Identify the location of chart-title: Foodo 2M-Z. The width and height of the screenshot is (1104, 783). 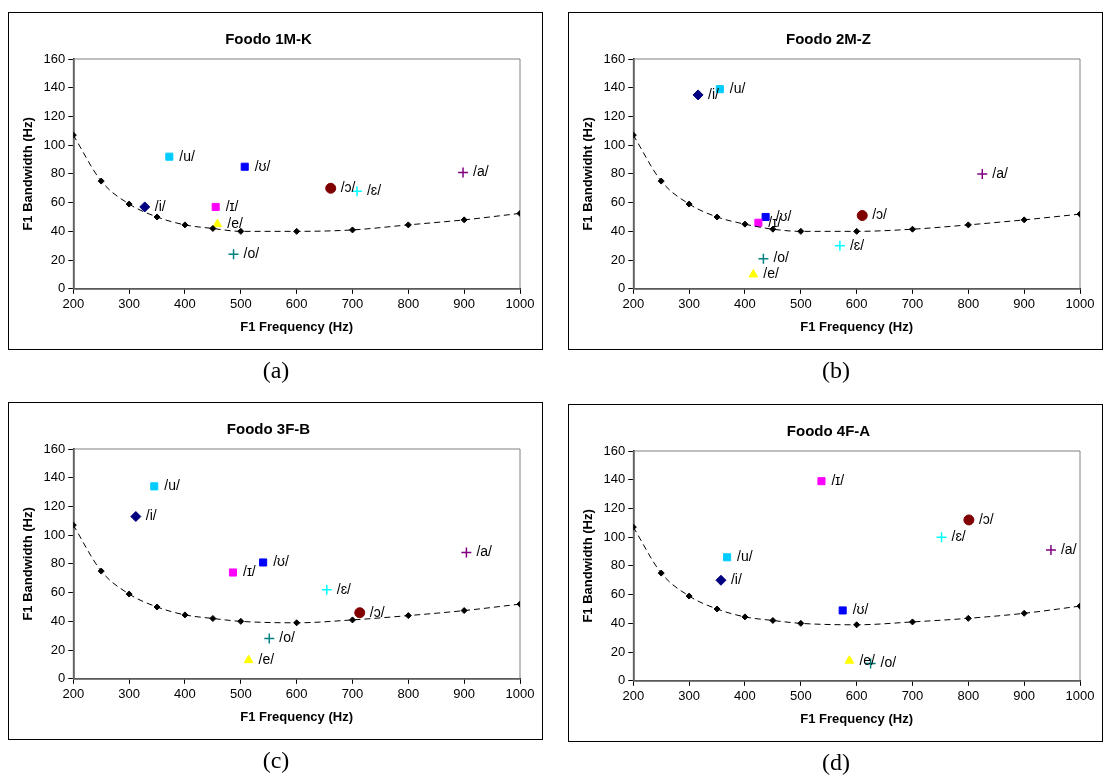
(828, 39).